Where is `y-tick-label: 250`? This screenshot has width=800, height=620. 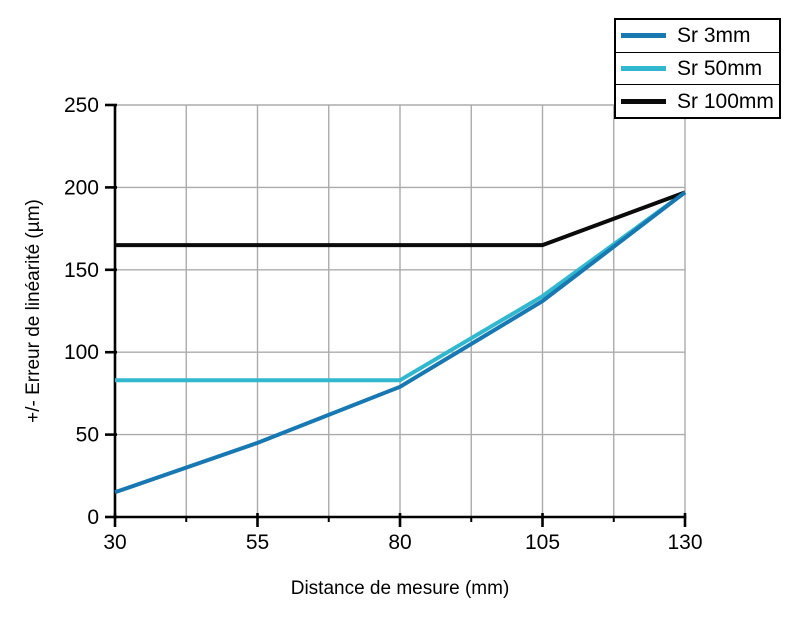
y-tick-label: 250 is located at coordinates (81, 105).